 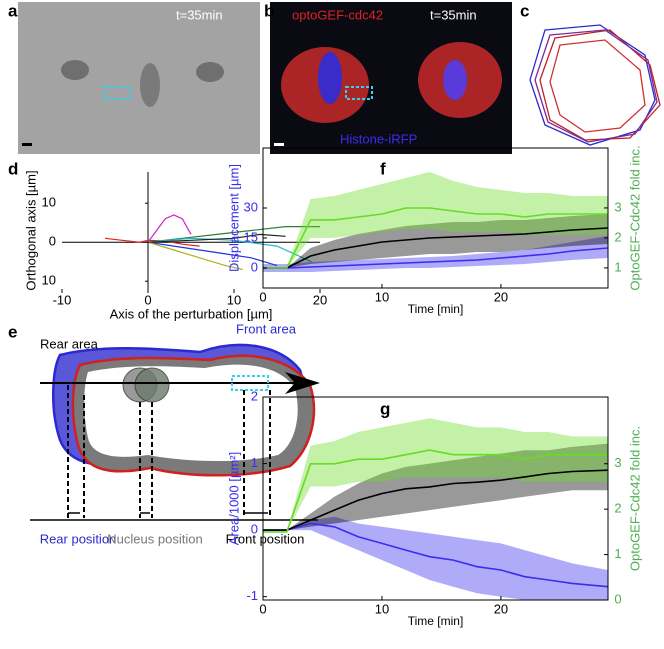 What do you see at coordinates (378, 138) in the screenshot?
I see `marker-caption: Histone-iRFP` at bounding box center [378, 138].